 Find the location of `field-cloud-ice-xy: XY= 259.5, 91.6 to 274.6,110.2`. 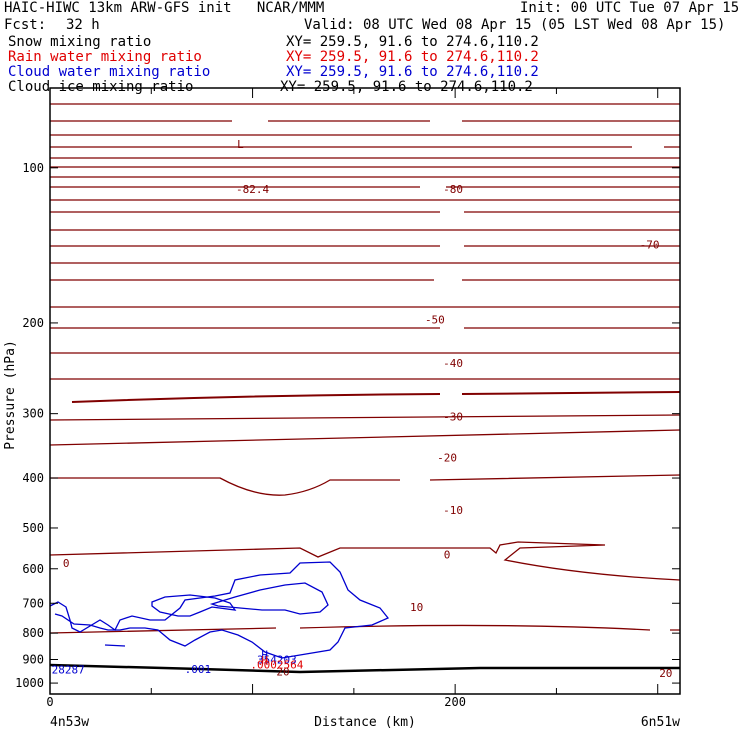

field-cloud-ice-xy: XY= 259.5, 91.6 to 274.6,110.2 is located at coordinates (406, 87).